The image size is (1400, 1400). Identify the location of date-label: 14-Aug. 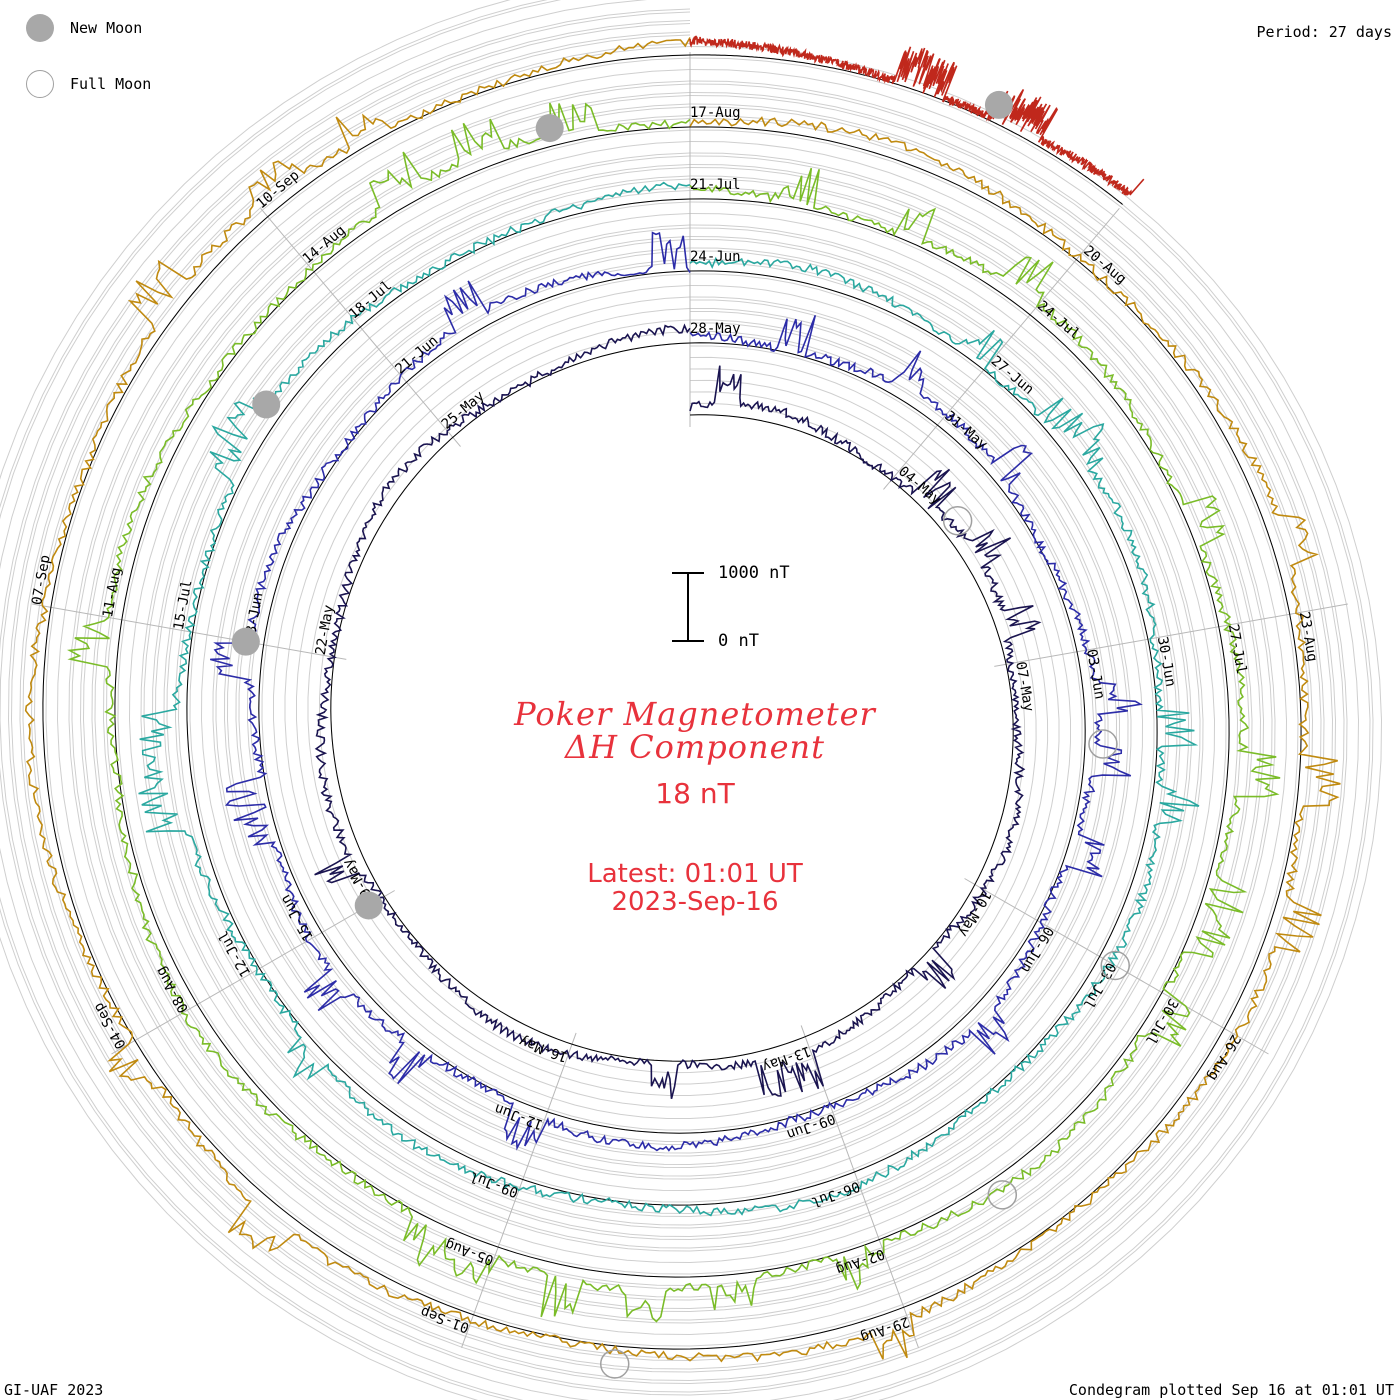
(324, 244).